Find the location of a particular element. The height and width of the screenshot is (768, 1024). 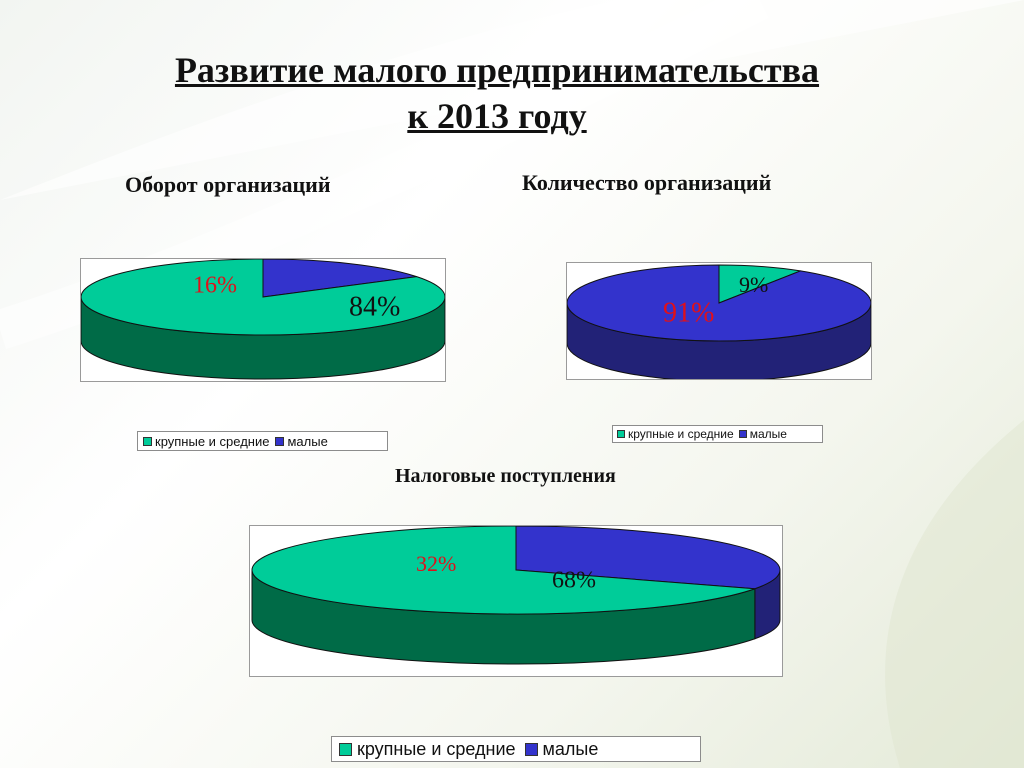

chart3-pie: 68% 32% is located at coordinates (516, 595).